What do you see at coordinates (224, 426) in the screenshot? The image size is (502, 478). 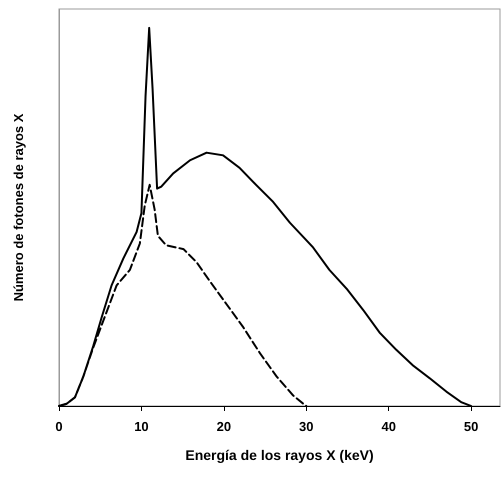 I see `x-tick-label: 20` at bounding box center [224, 426].